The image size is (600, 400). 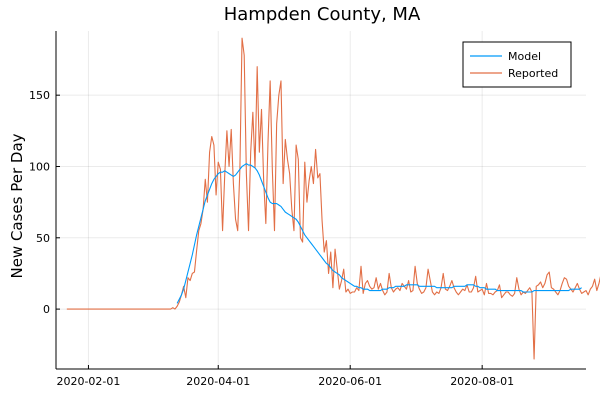 What do you see at coordinates (39, 95) in the screenshot?
I see `y-tick-label: 150` at bounding box center [39, 95].